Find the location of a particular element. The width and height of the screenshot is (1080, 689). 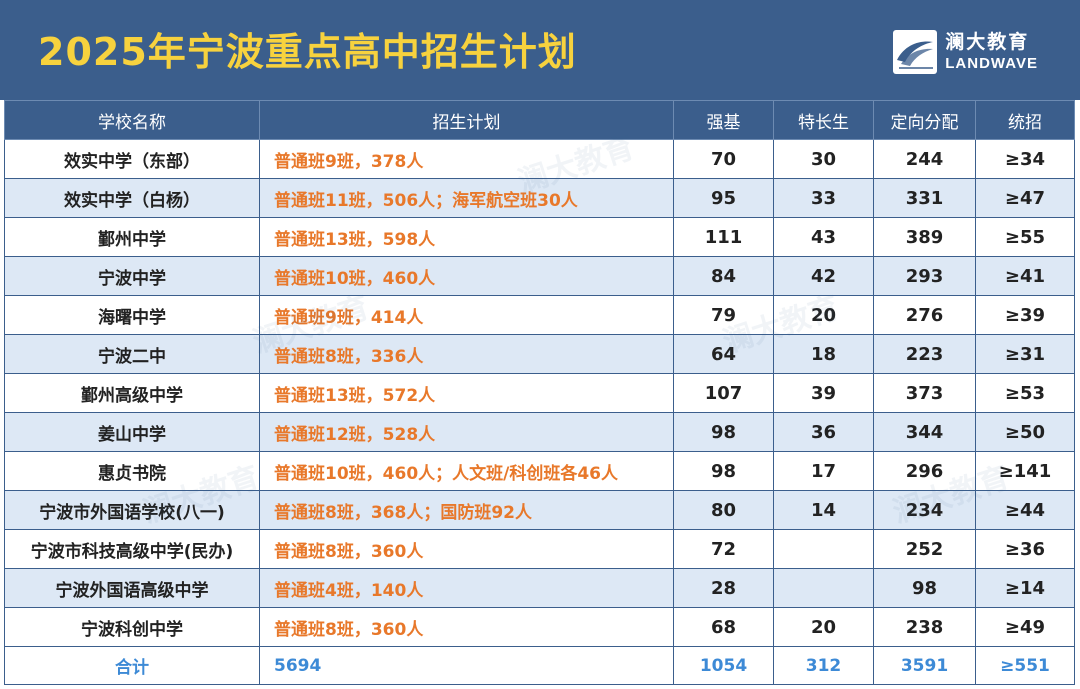

plan-cell: 普通班12班，528人 is located at coordinates (466, 432).